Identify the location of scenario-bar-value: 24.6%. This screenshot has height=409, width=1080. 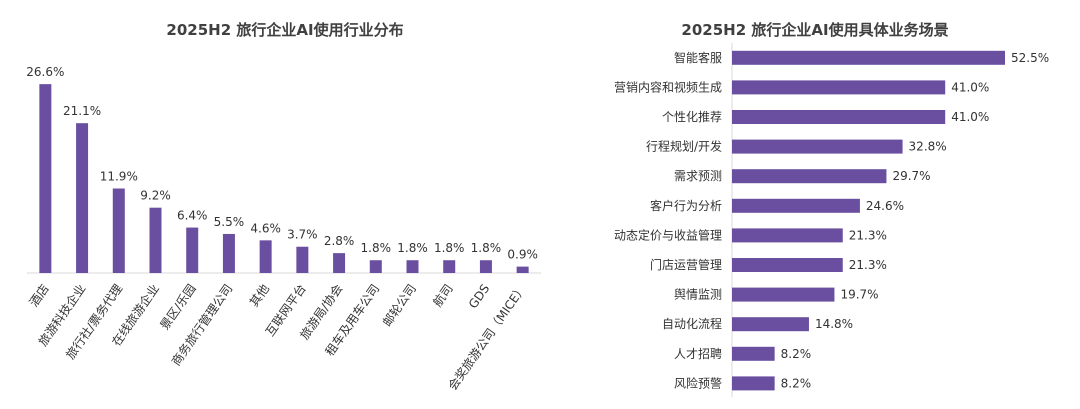
(885, 206).